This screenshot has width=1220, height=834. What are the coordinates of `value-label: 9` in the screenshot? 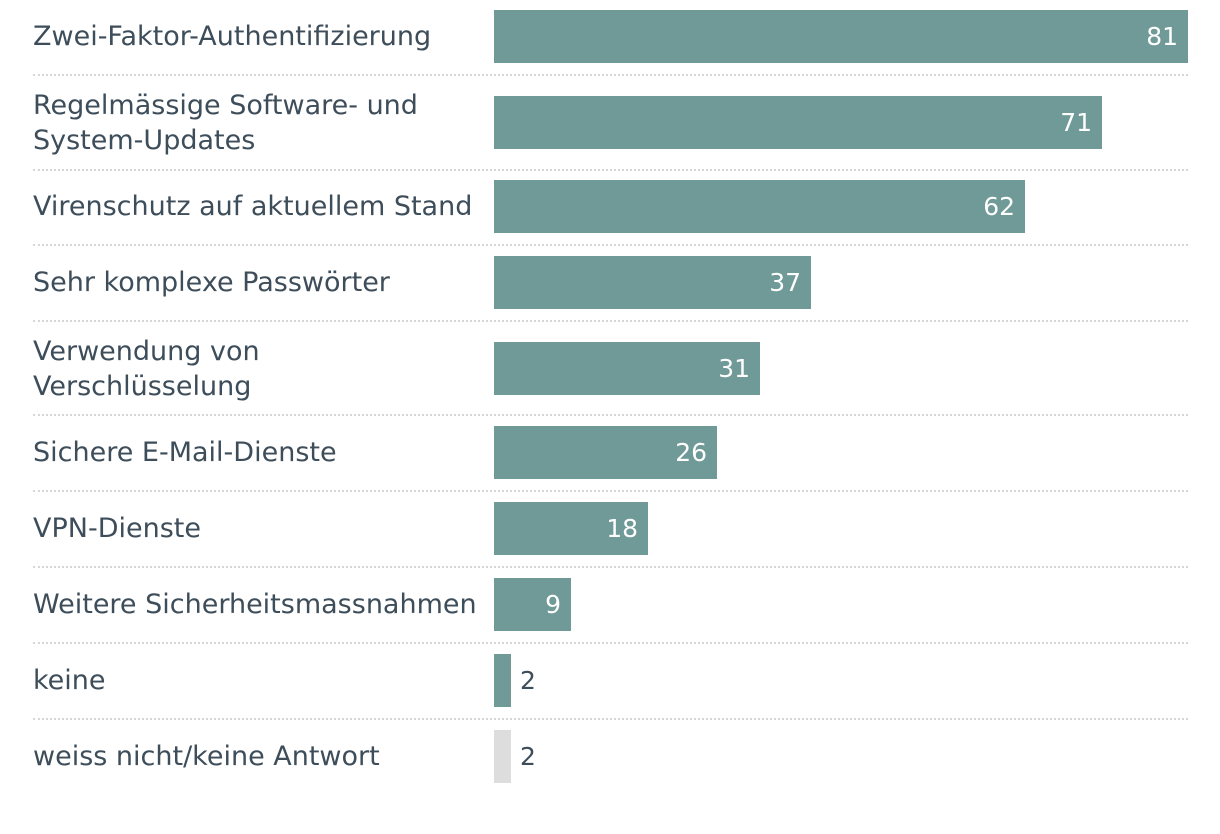 It's located at (553, 604).